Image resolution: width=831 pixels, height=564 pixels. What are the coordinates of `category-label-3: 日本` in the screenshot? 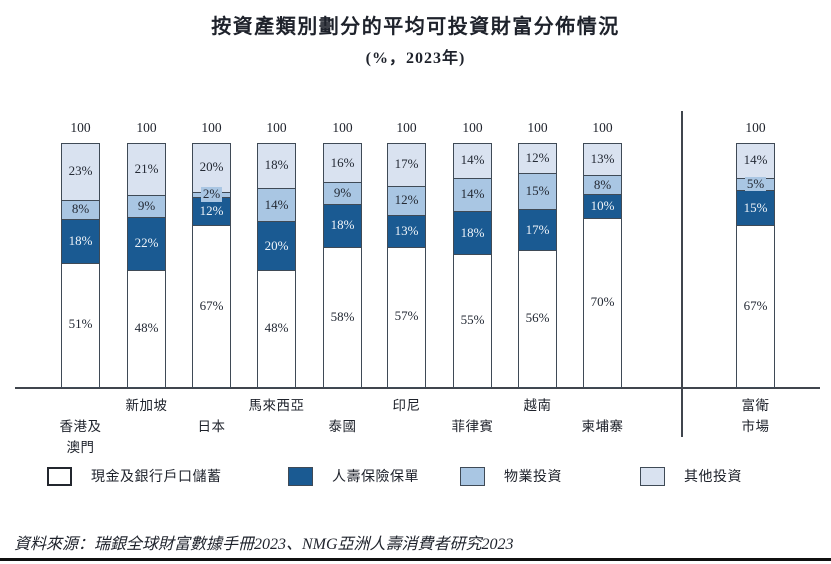 It's located at (211, 426).